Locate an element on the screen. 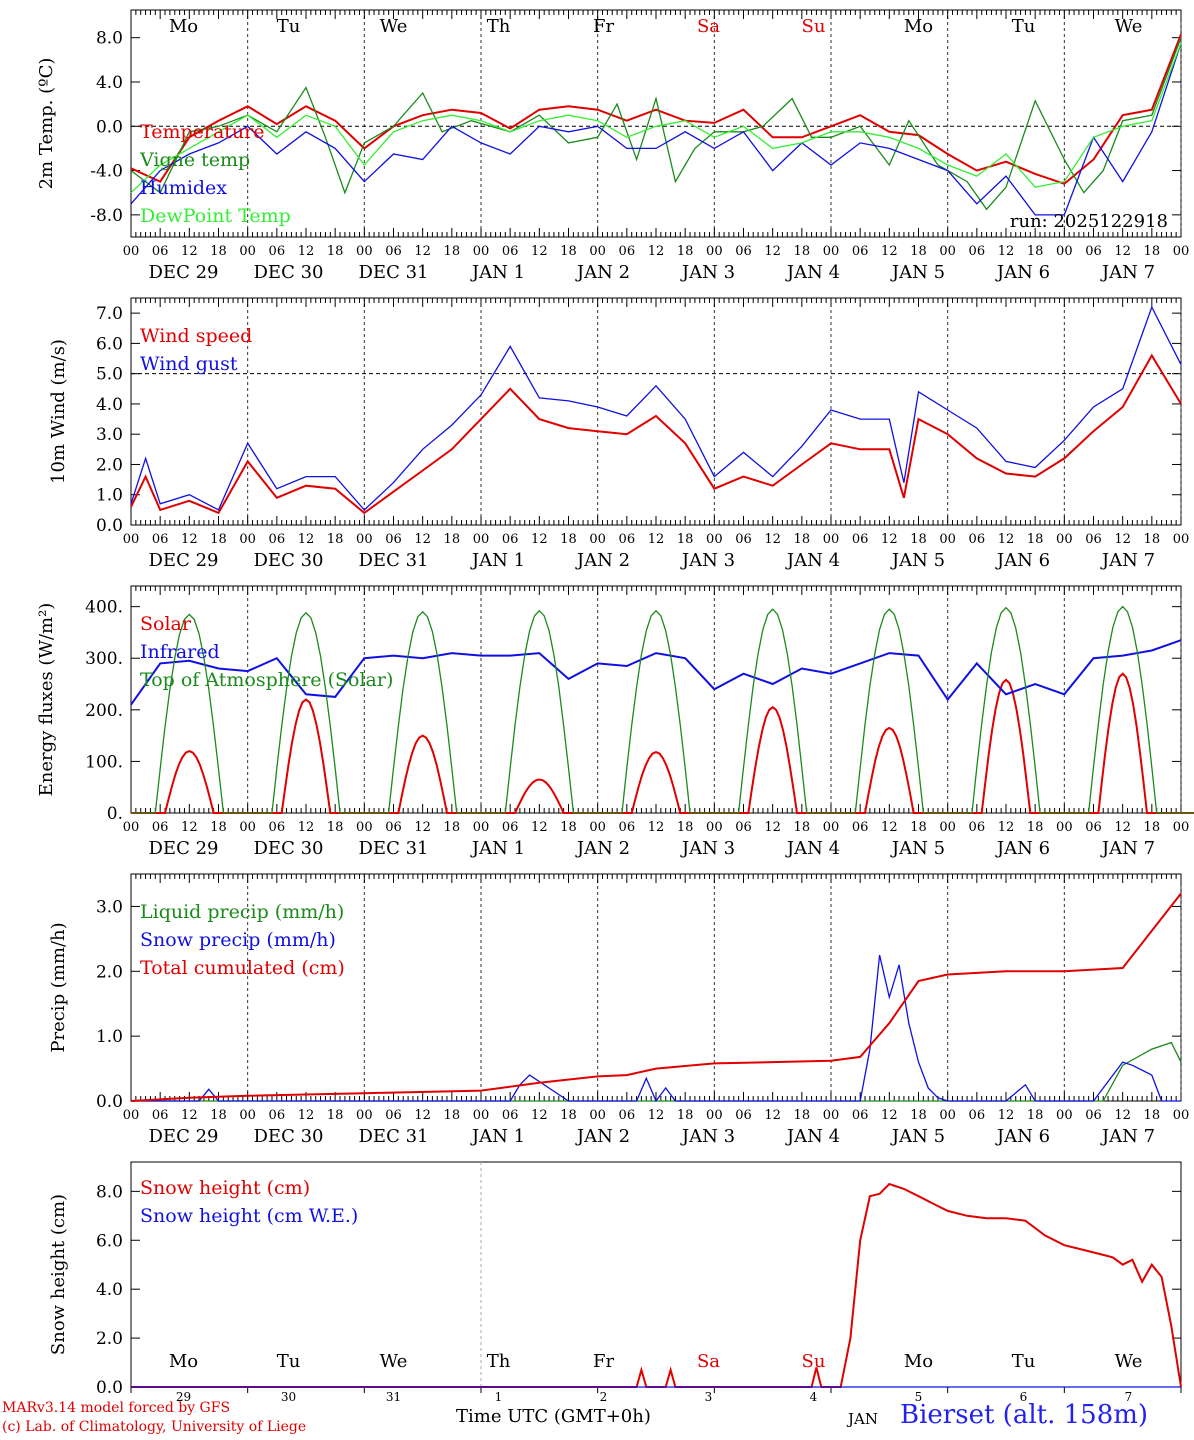  series-line-total-cumulated-cm- is located at coordinates (656, 997).